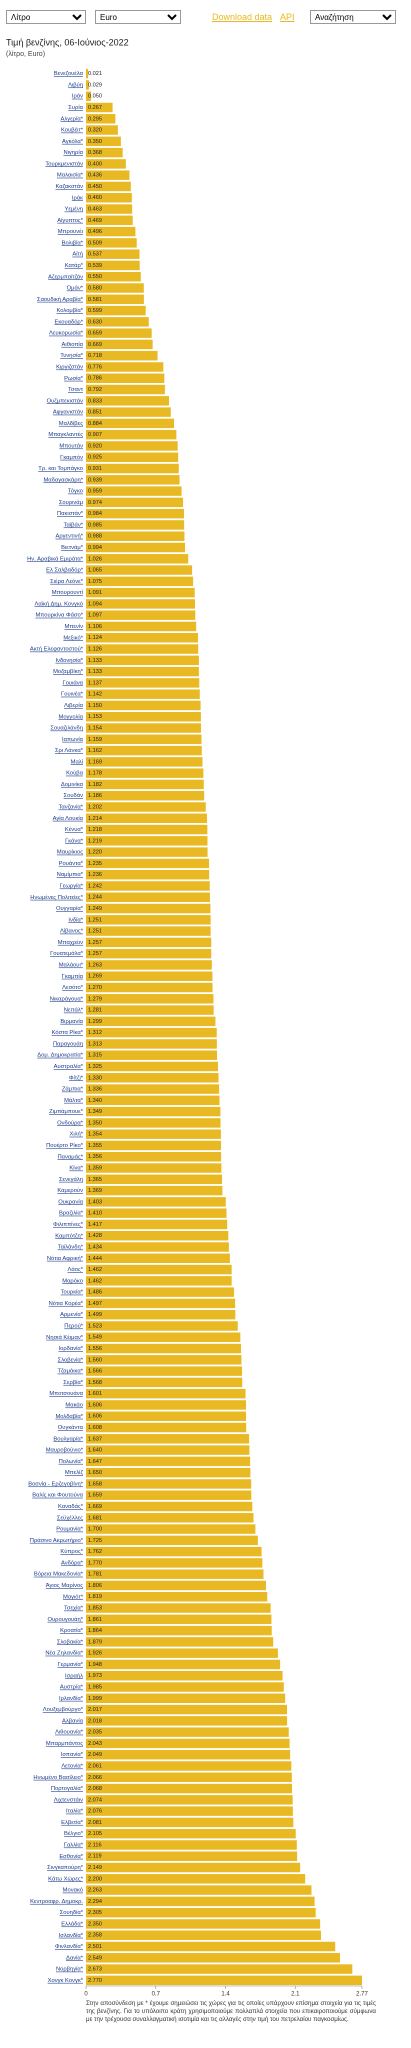 The height and width of the screenshot is (2048, 411). I want to click on category-label: Νικαράγουα*, so click(67, 998).